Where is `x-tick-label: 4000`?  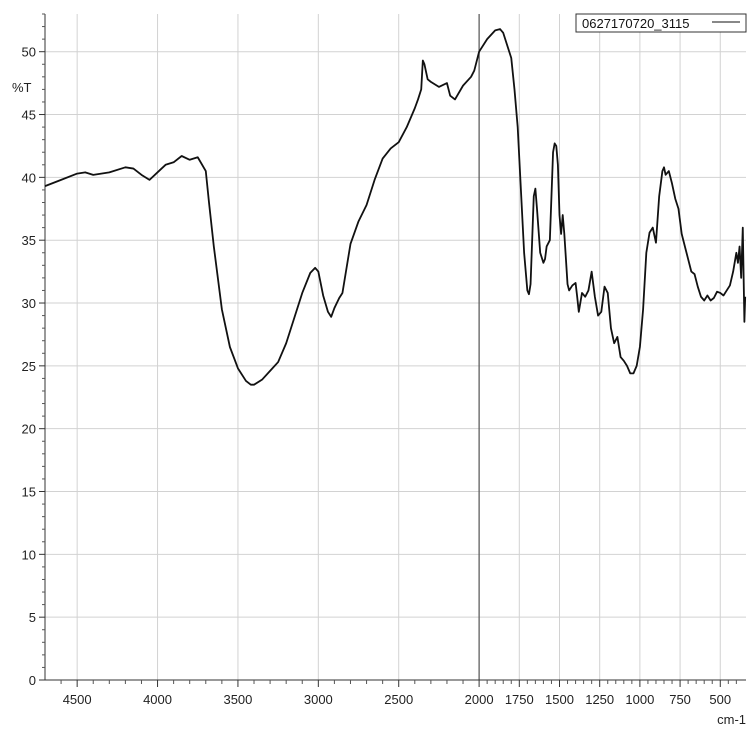
x-tick-label: 4000 is located at coordinates (157, 699).